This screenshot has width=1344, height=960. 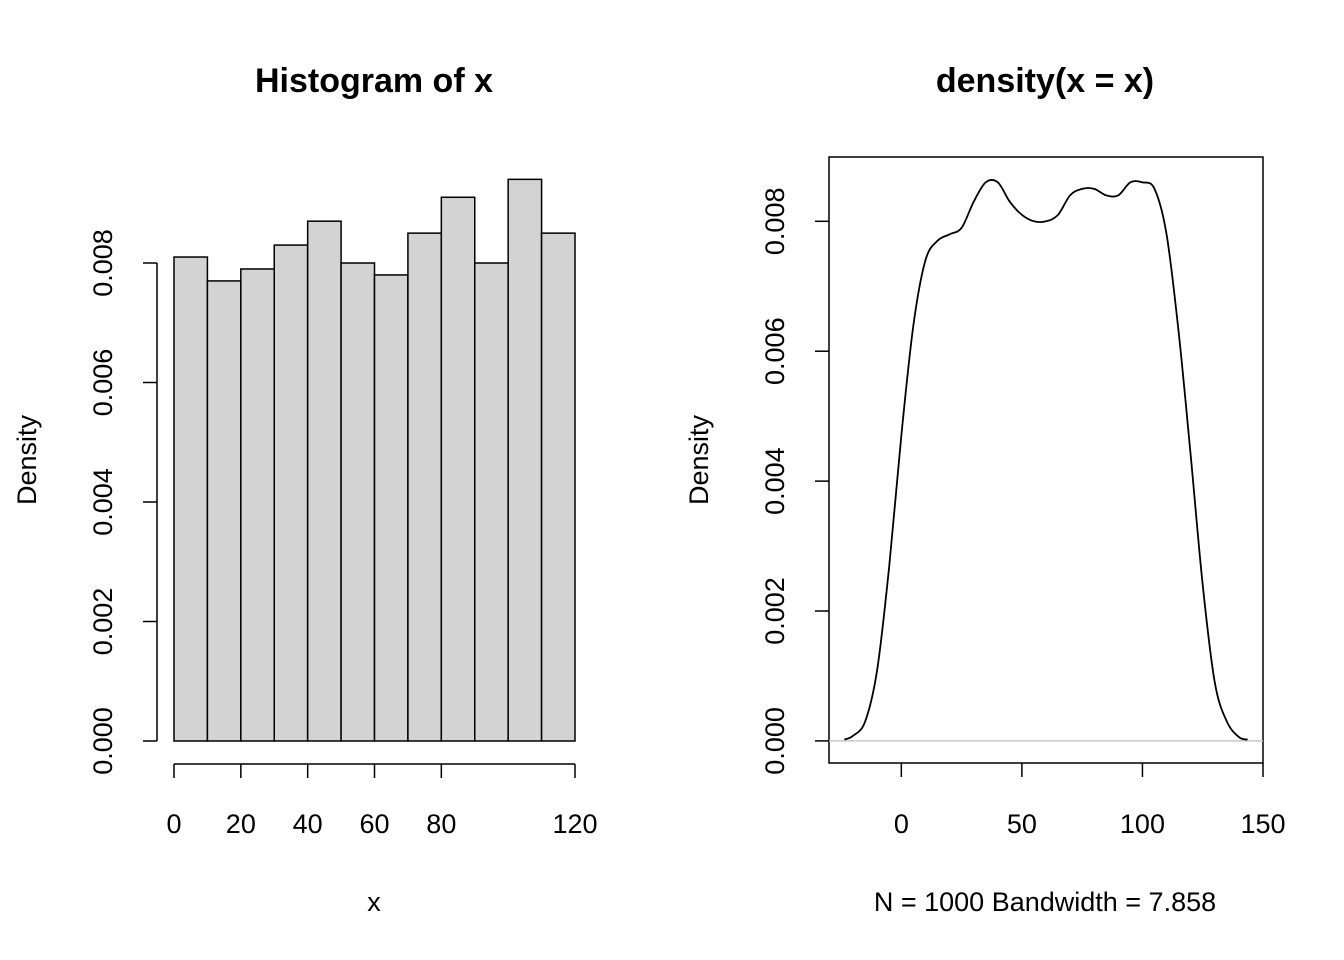 What do you see at coordinates (374, 81) in the screenshot?
I see `histogram-title: Histogram of x` at bounding box center [374, 81].